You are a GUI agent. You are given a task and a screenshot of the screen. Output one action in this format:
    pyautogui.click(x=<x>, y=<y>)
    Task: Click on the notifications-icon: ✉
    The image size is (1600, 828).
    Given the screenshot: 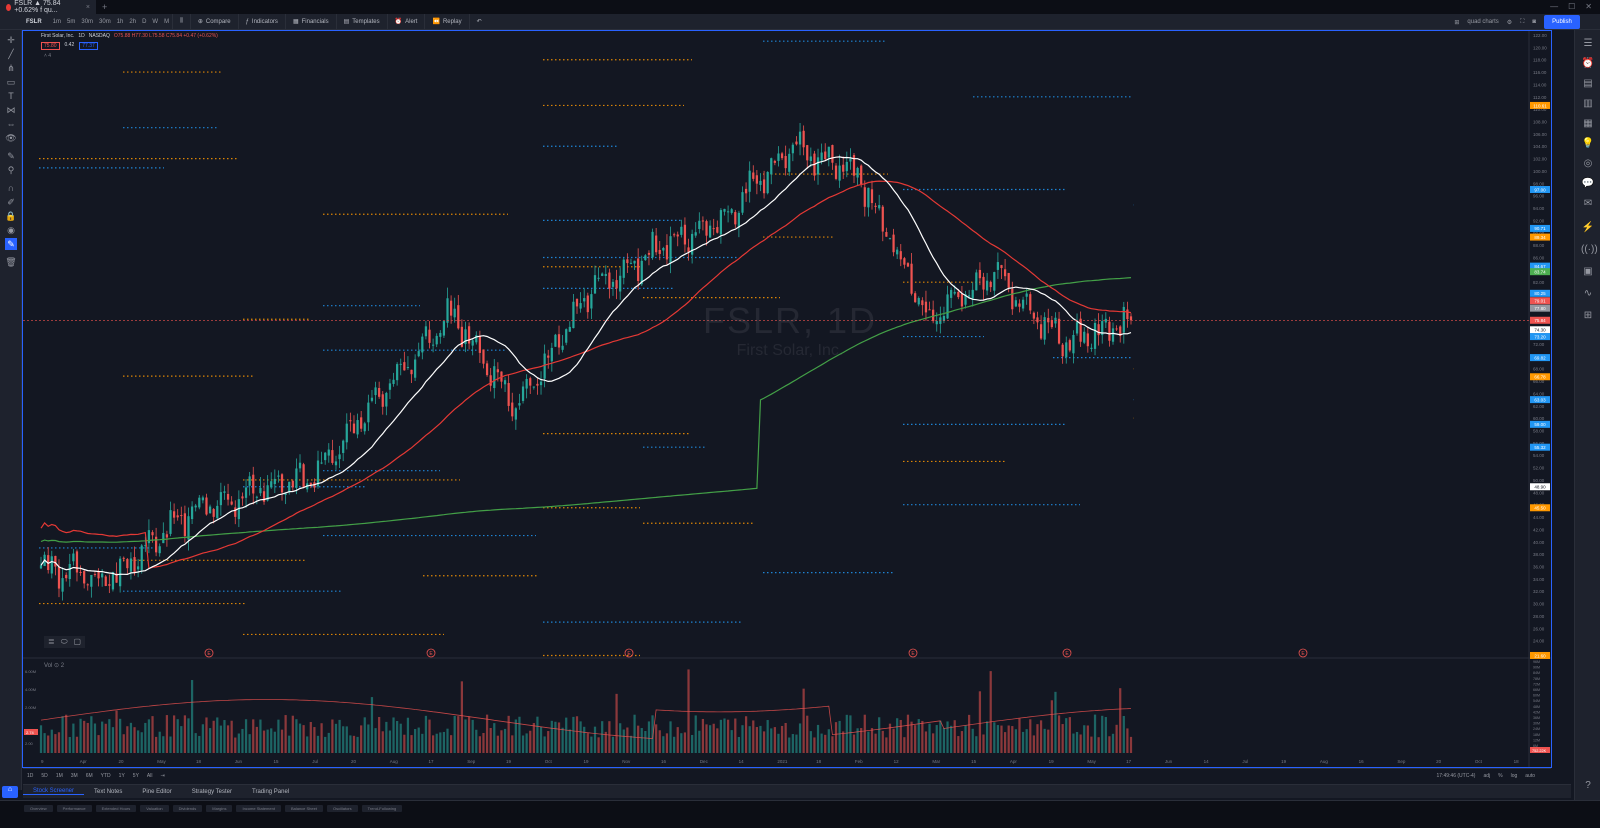 What is the action you would take?
    pyautogui.click(x=1588, y=203)
    